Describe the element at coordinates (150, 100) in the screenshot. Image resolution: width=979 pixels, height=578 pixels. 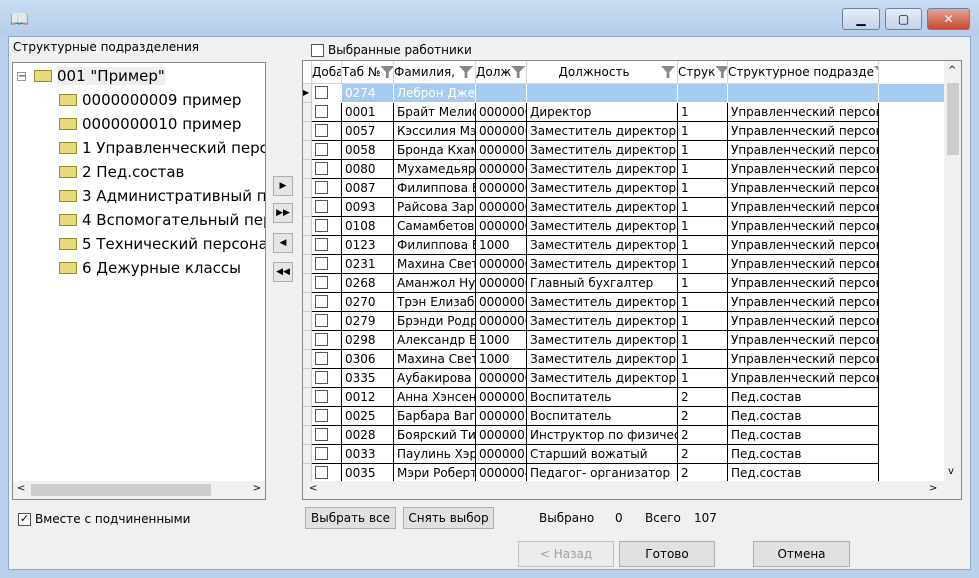
I see `tree-item: 0000000009 пример` at that location.